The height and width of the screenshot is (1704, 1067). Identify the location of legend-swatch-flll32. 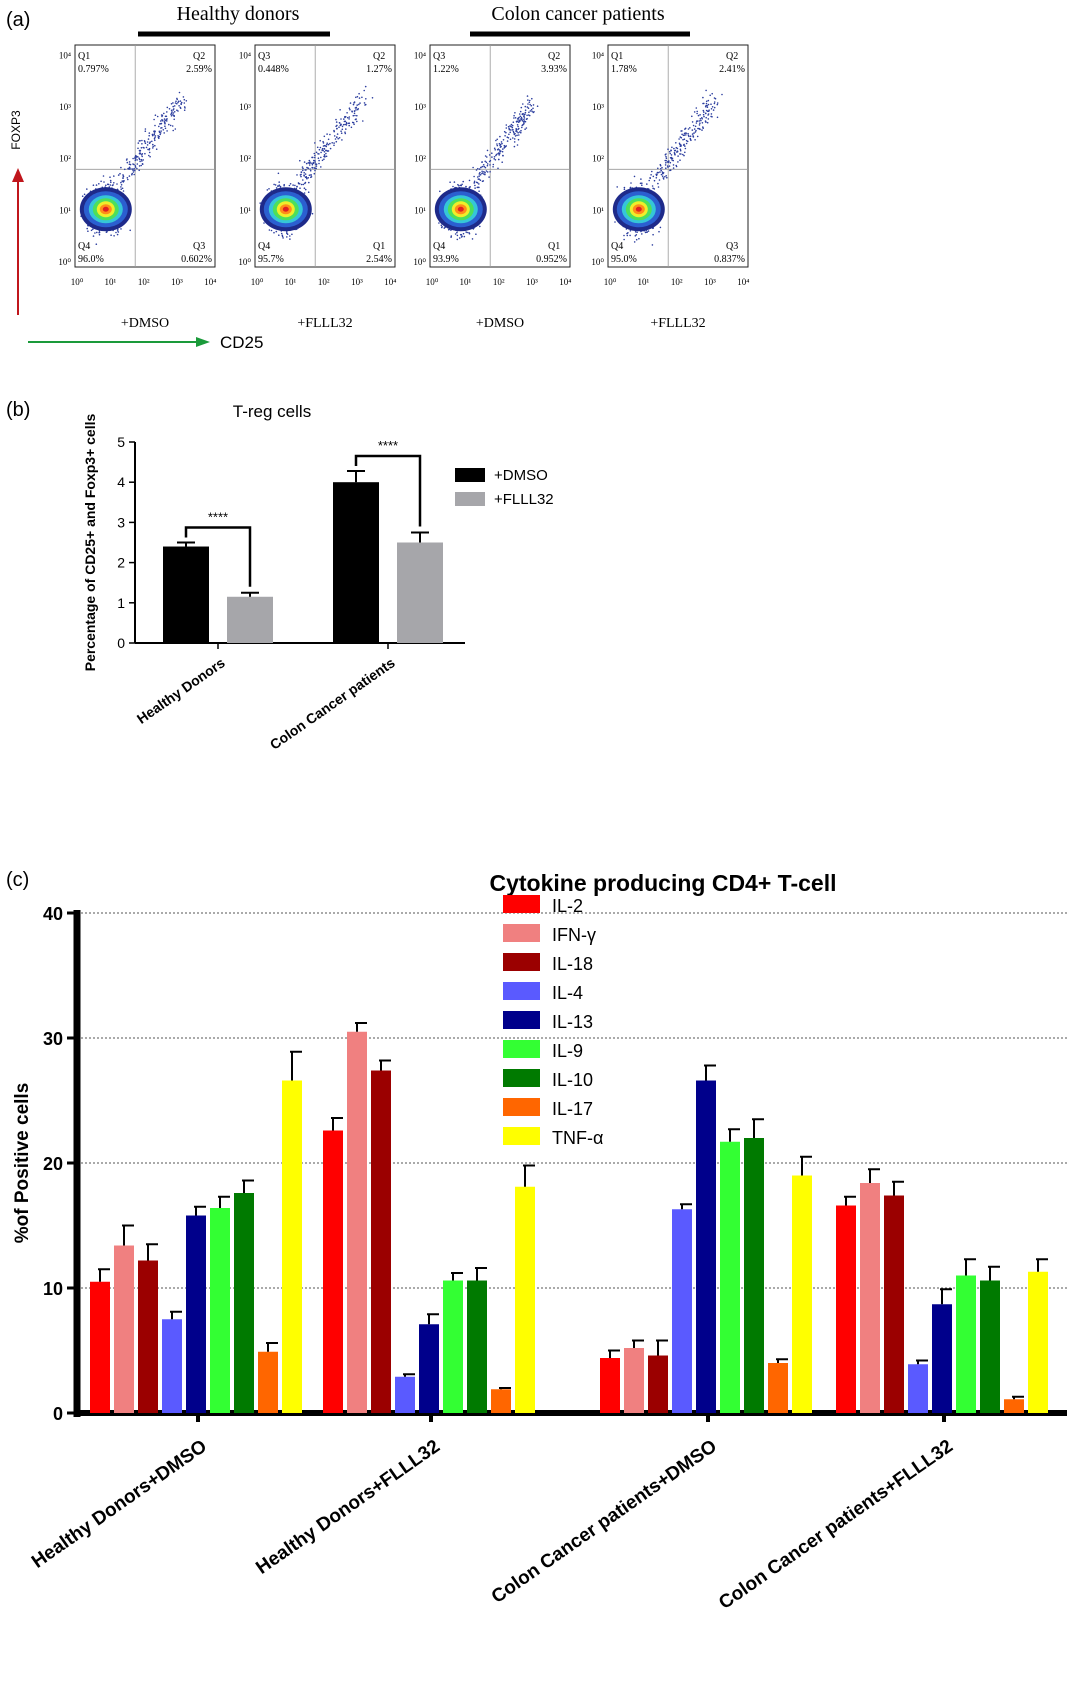
(470, 499).